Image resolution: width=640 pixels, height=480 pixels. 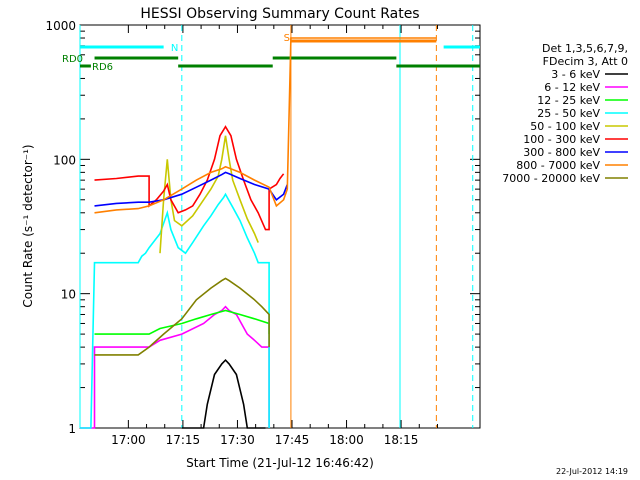 I want to click on date-stamp: 22-Jul-2012 14:19, so click(x=592, y=471).